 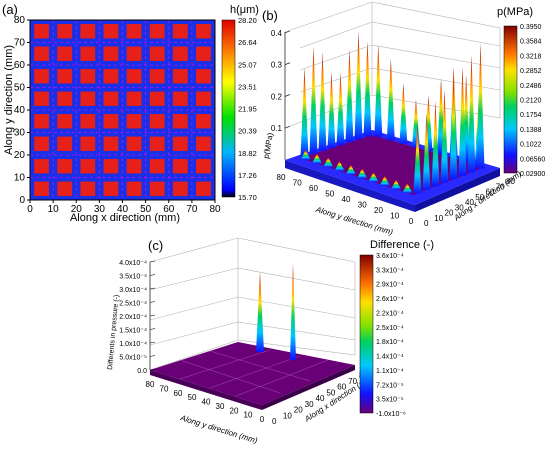 I want to click on heatmap-ylabel: Along y direction (mm), so click(x=9, y=100).